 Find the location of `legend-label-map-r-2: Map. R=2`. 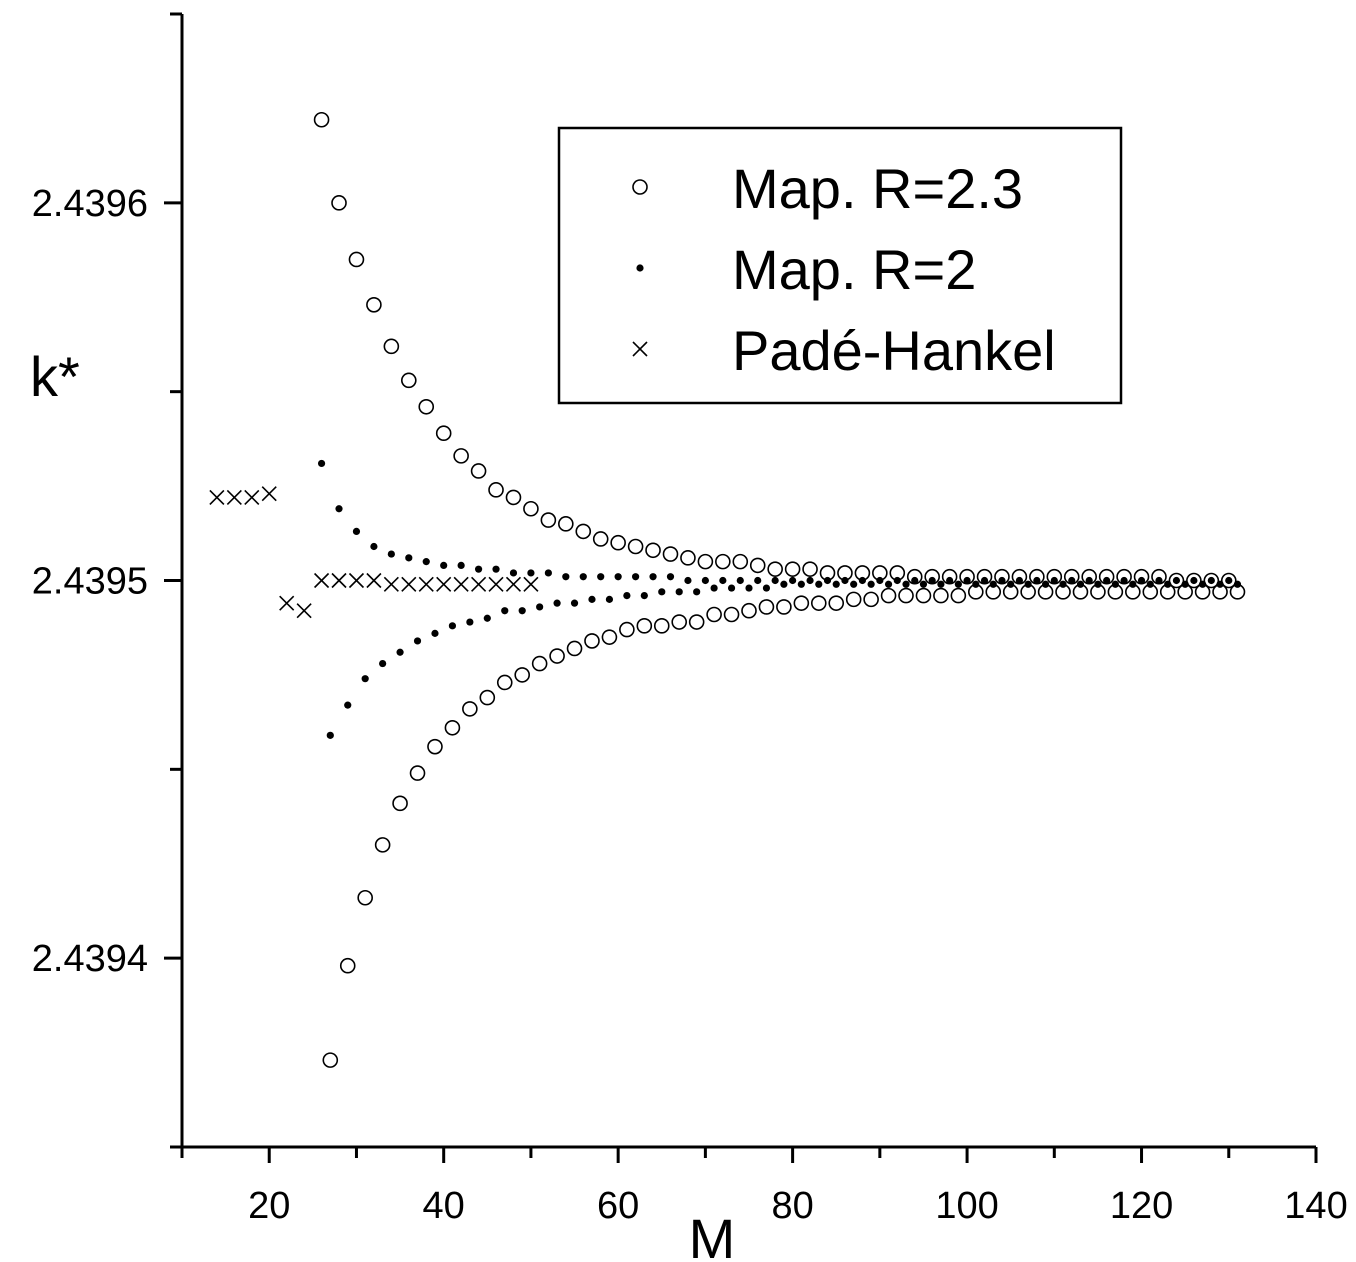

legend-label-map-r-2: Map. R=2 is located at coordinates (854, 269).